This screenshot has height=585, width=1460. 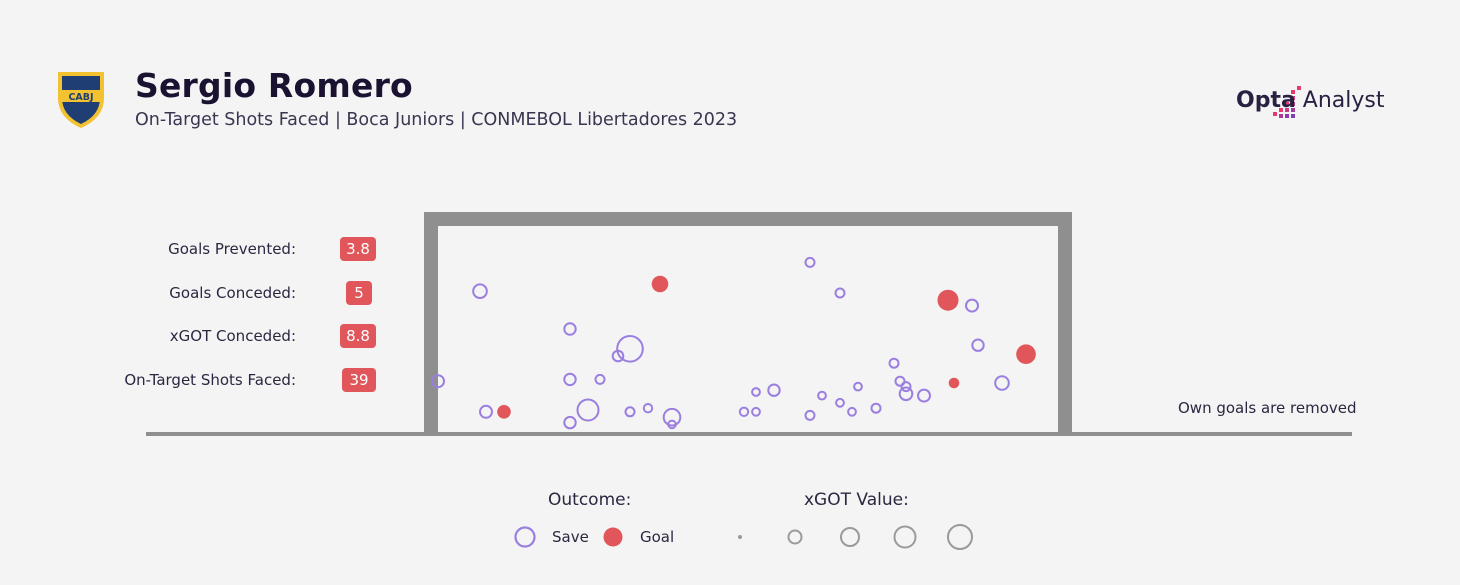 I want to click on brand-name-light: Analyst, so click(x=1340, y=100).